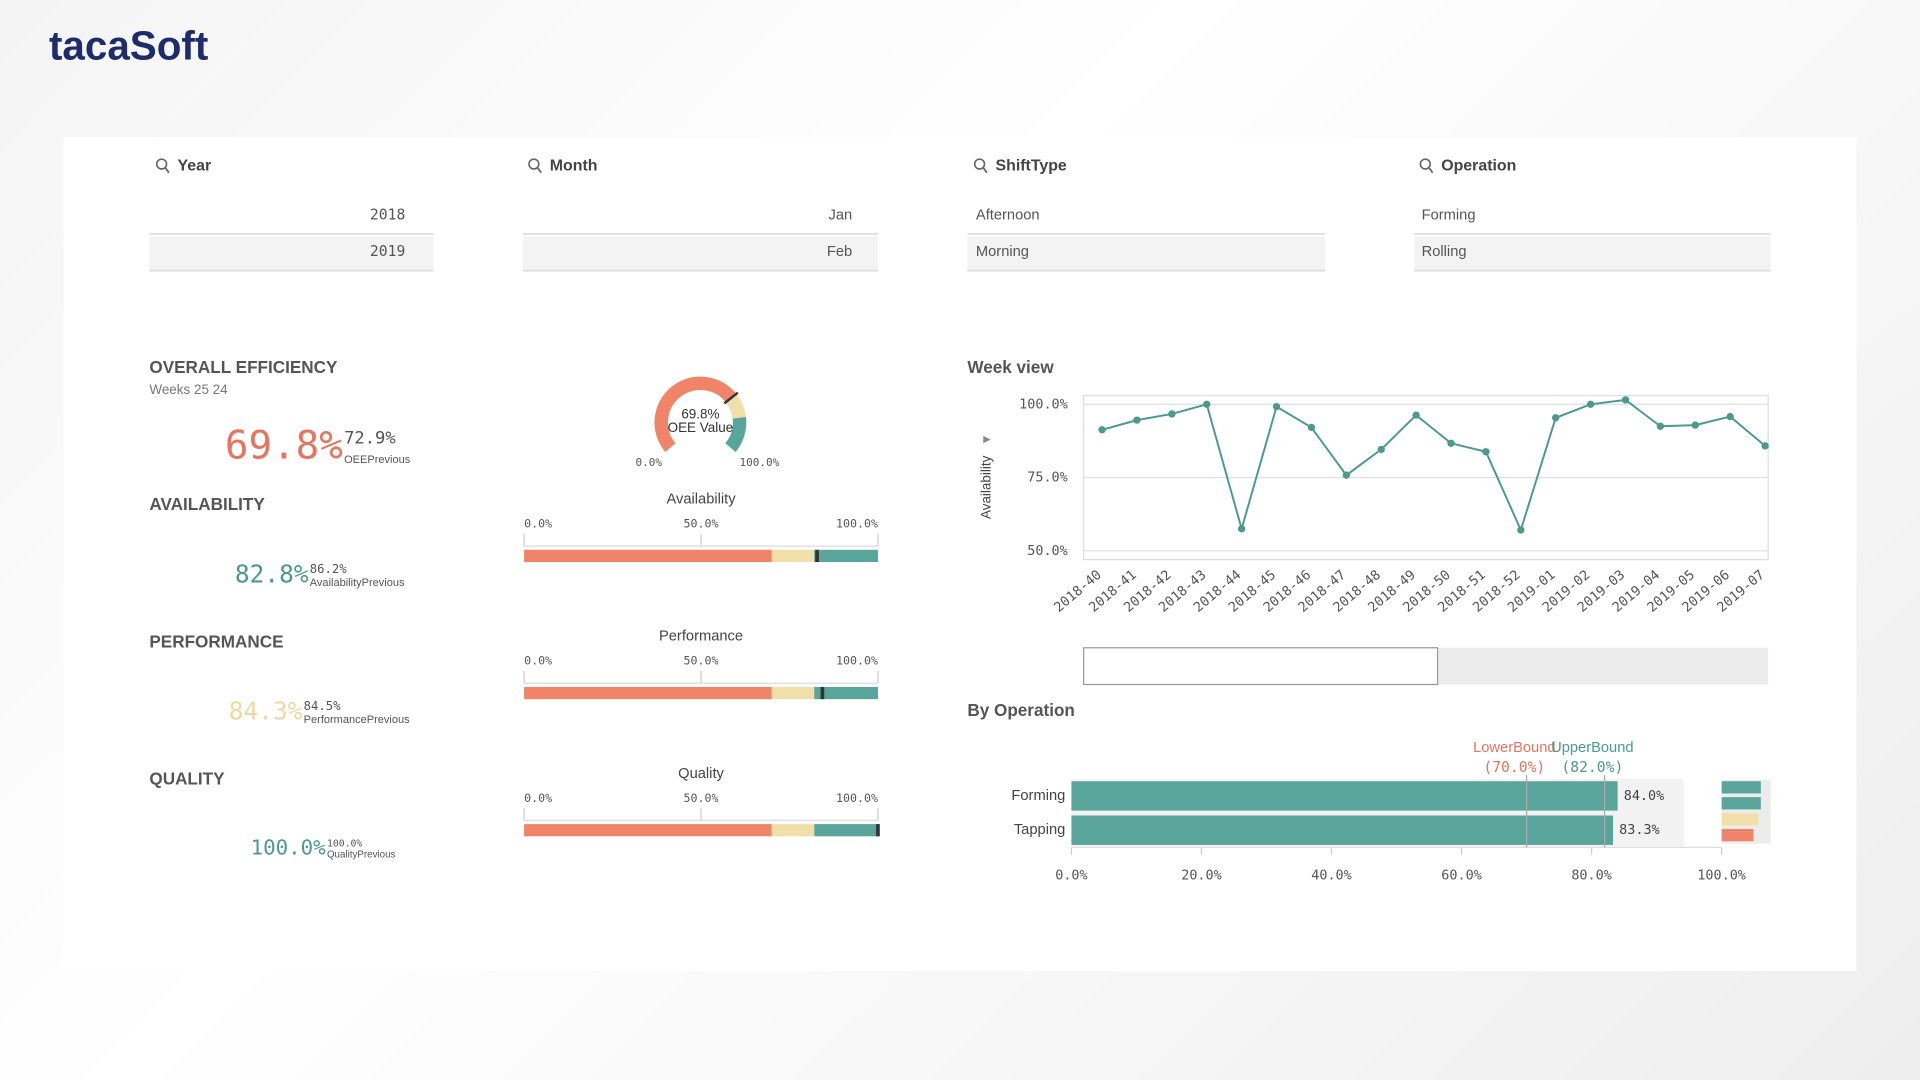  What do you see at coordinates (207, 504) in the screenshot?
I see `kpi-title: AVAILABILITY` at bounding box center [207, 504].